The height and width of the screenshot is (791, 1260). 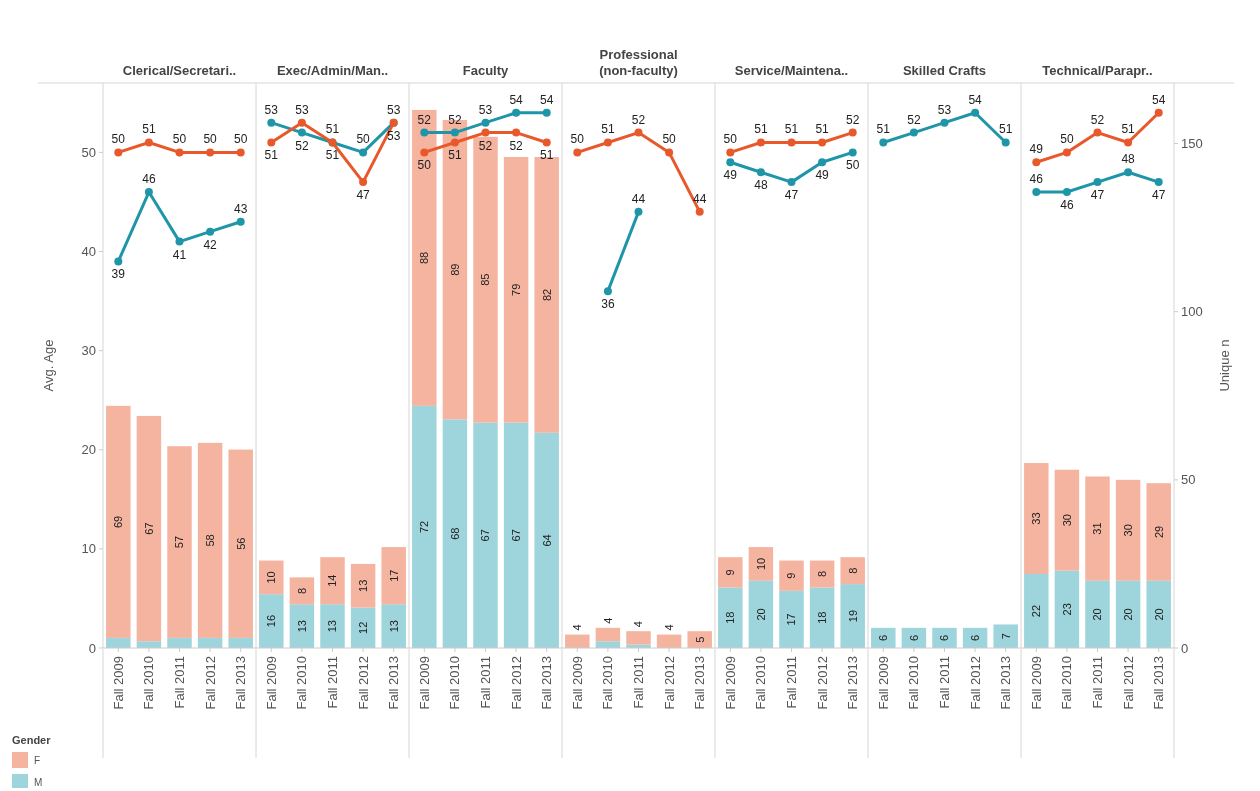 What do you see at coordinates (88, 549) in the screenshot?
I see `y-tick-label: 10` at bounding box center [88, 549].